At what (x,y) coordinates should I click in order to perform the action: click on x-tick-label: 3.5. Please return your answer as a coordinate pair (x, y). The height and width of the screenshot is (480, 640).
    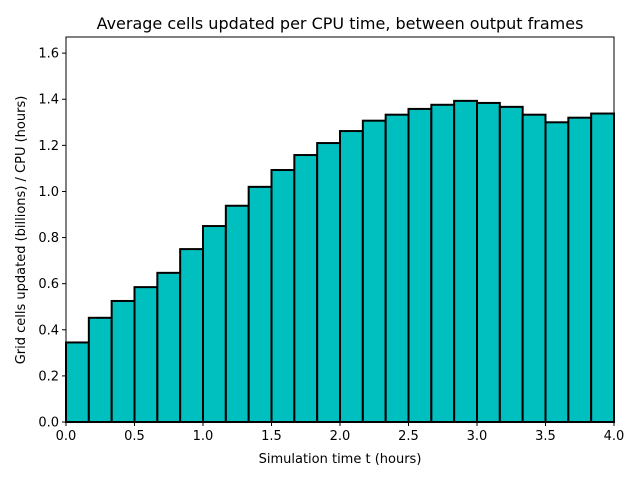
    Looking at the image, I should click on (545, 436).